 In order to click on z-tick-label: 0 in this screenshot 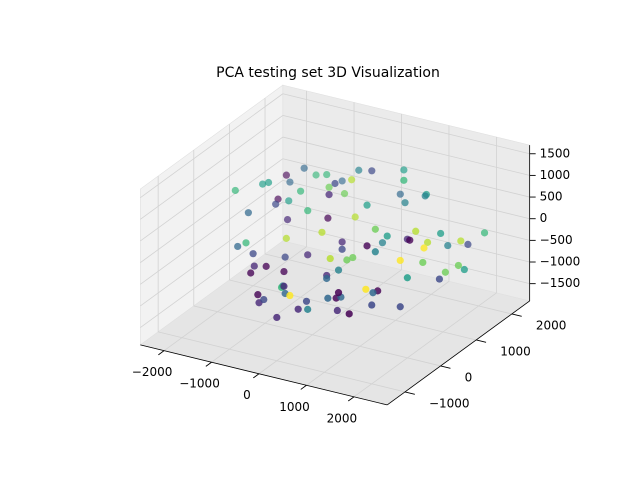, I will do `click(544, 218)`.